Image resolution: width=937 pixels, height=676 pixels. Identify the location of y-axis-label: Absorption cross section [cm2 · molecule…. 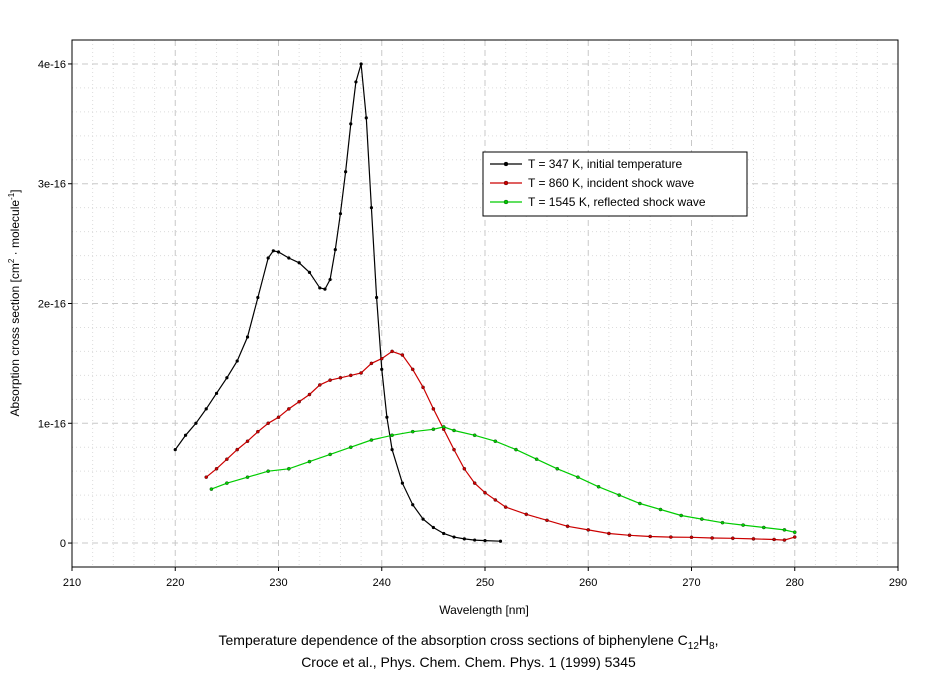
(14, 302).